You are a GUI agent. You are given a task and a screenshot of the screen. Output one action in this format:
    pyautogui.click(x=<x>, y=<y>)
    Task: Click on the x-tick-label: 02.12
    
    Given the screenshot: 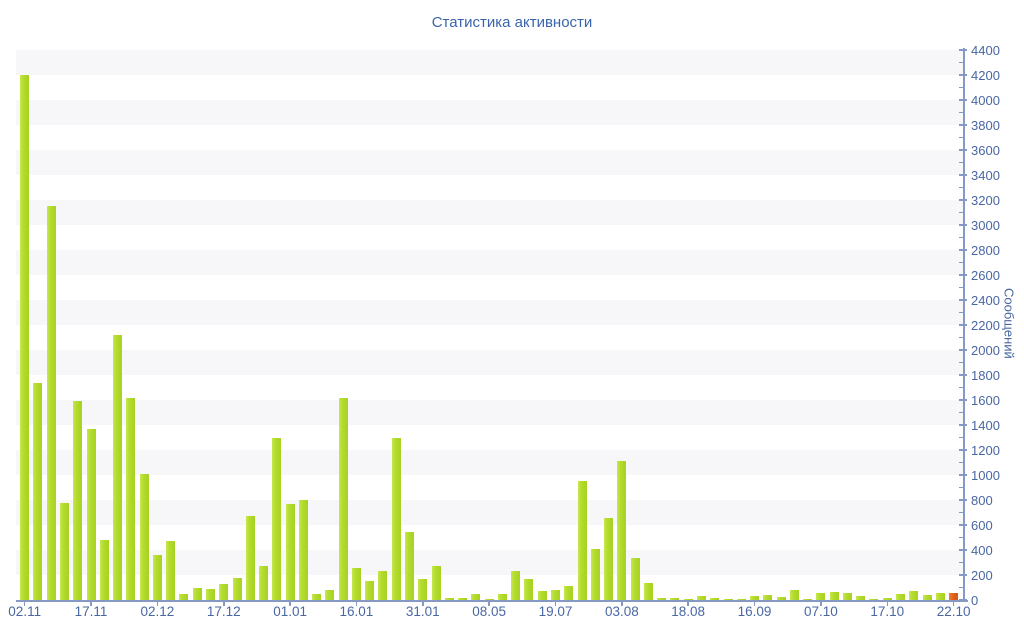 What is the action you would take?
    pyautogui.click(x=157, y=611)
    